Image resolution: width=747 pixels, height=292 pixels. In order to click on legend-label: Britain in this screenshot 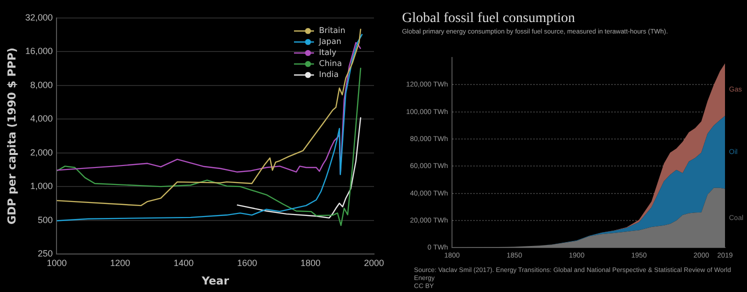, I will do `click(332, 31)`.